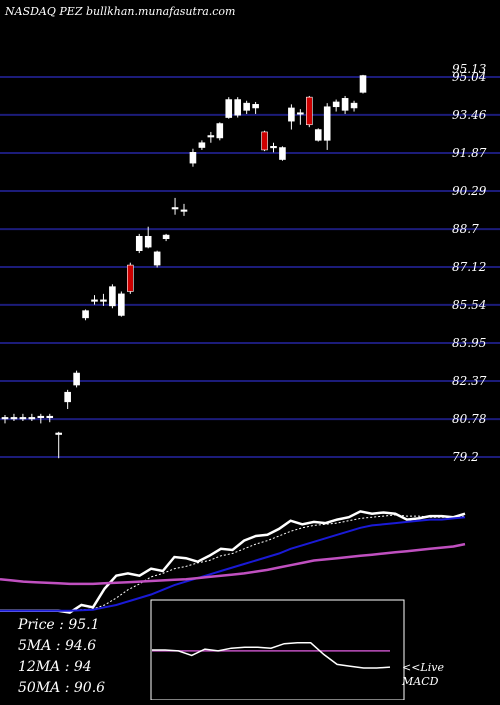 The width and height of the screenshot is (500, 705). What do you see at coordinates (469, 381) in the screenshot?
I see `y-tick-label: 82.37` at bounding box center [469, 381].